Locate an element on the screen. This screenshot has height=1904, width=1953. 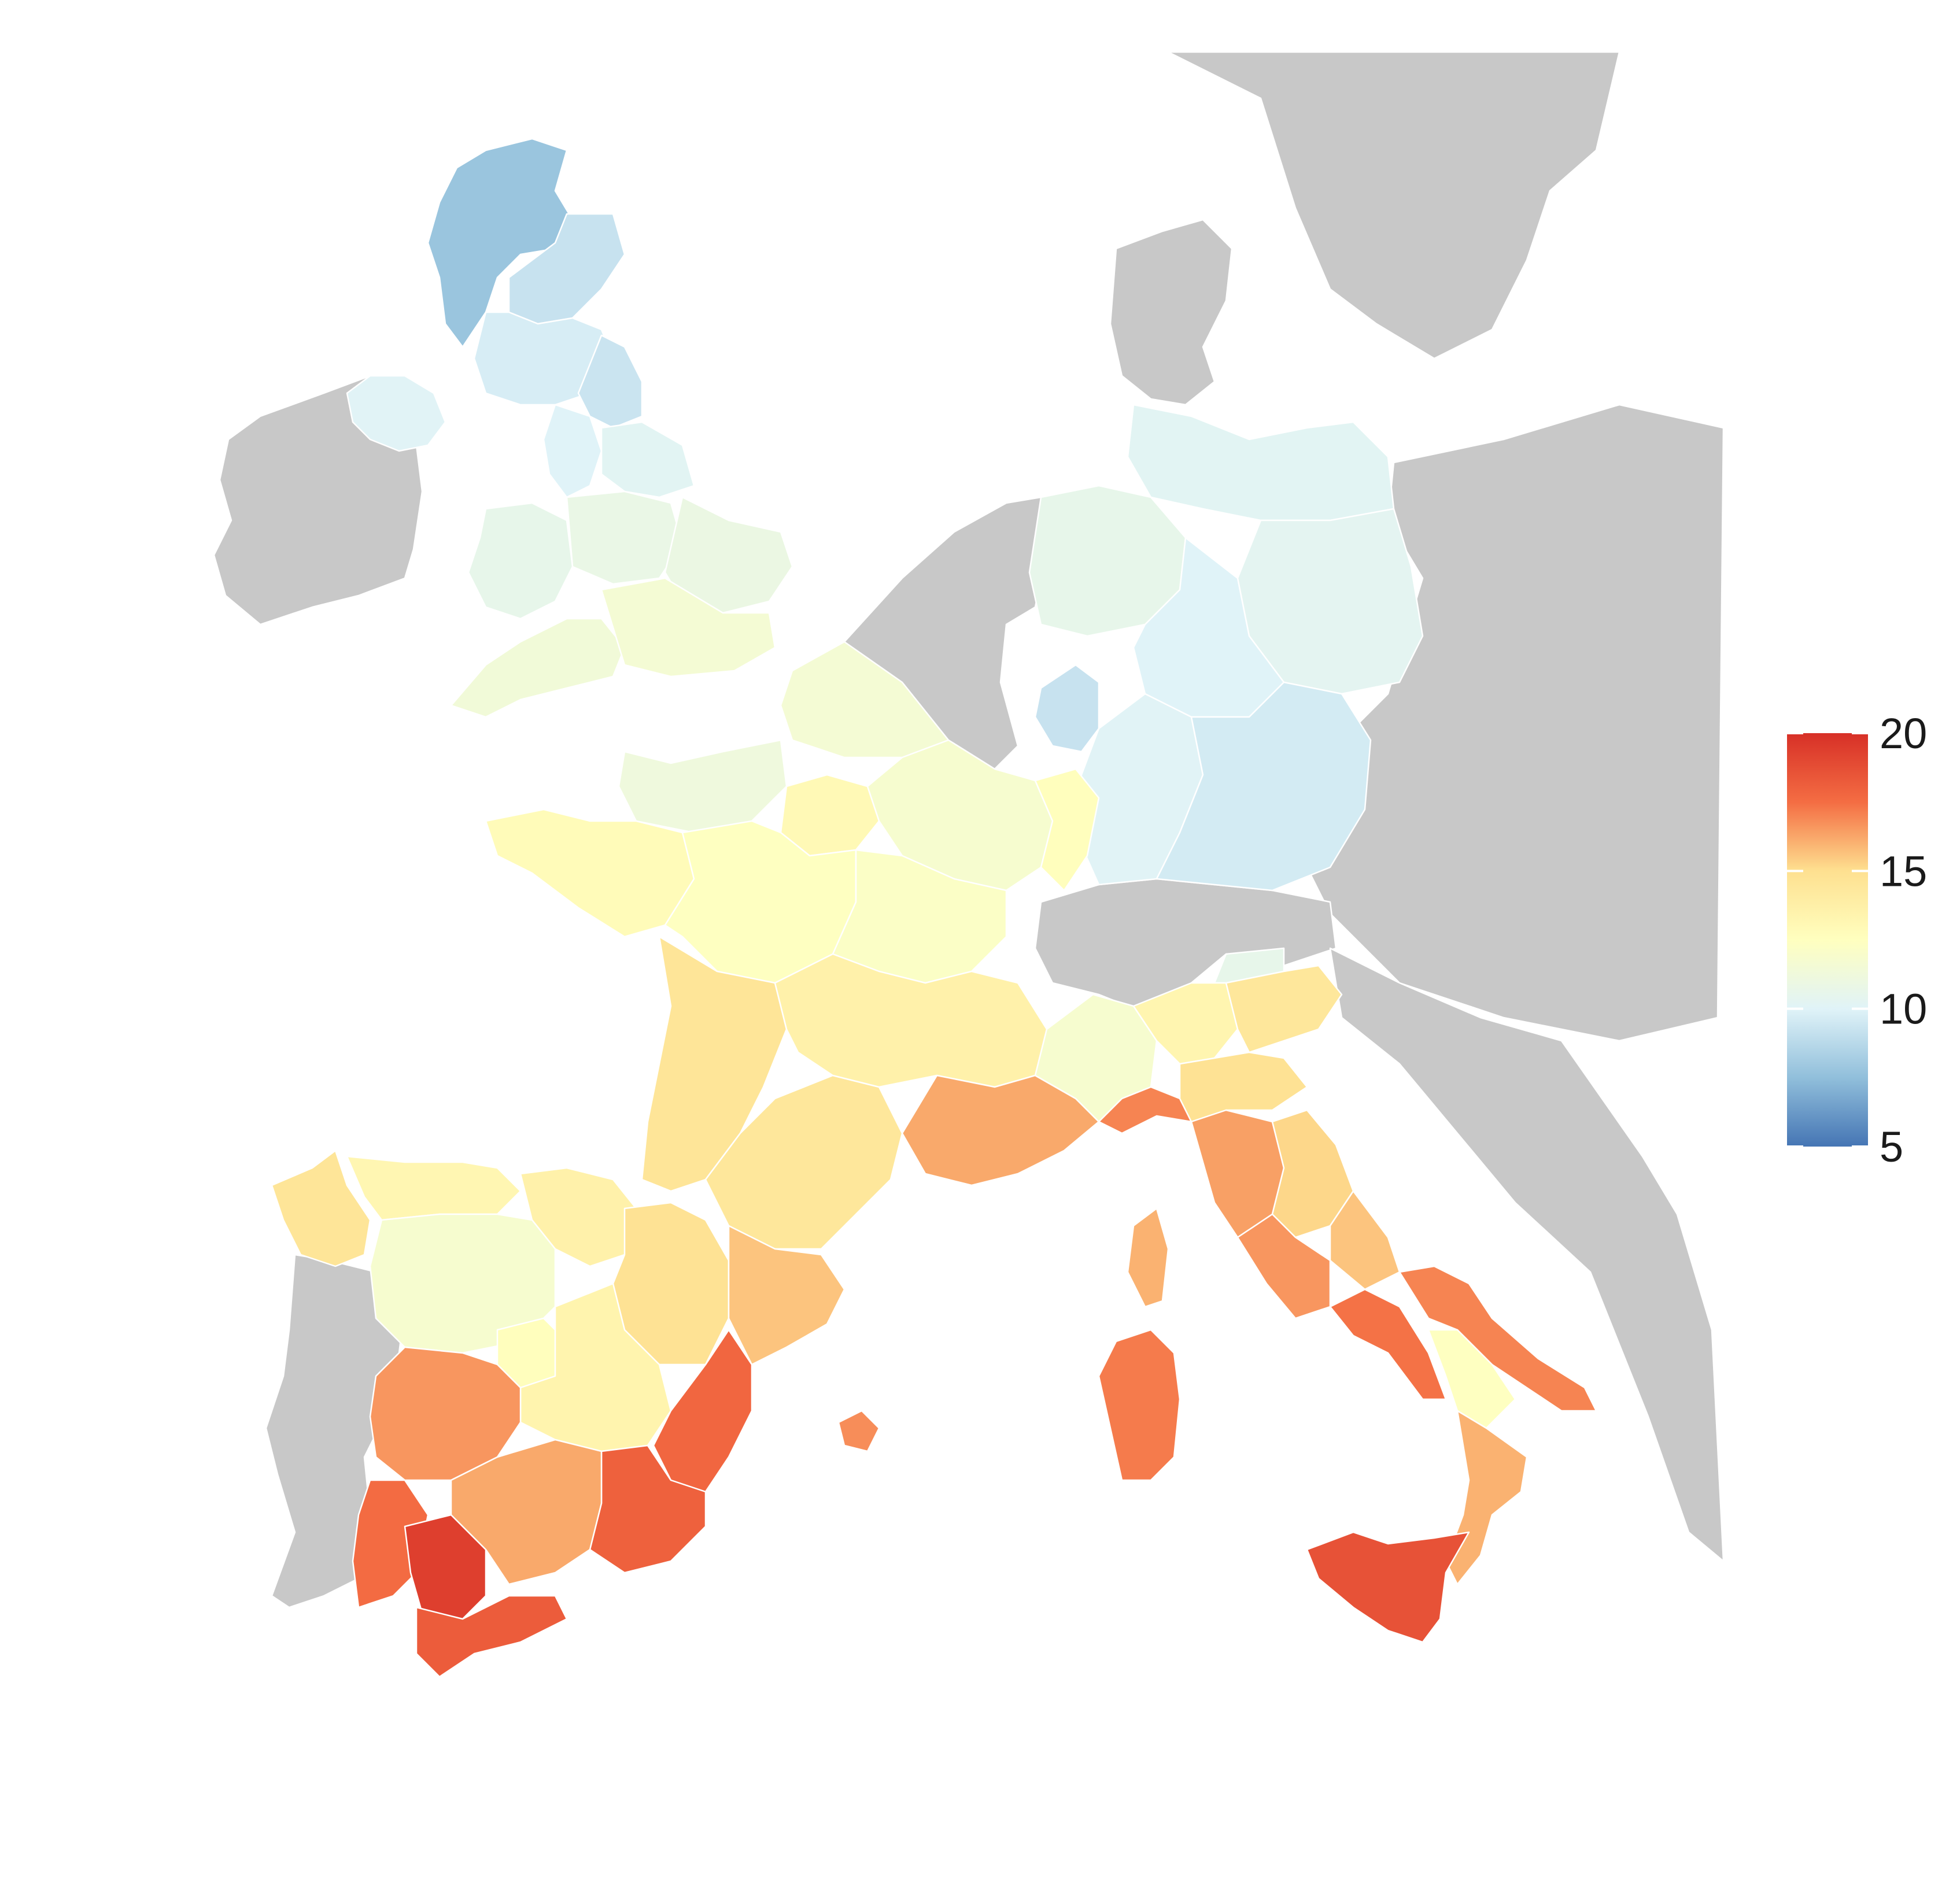
legend-label-10: 10 is located at coordinates (1903, 1009).